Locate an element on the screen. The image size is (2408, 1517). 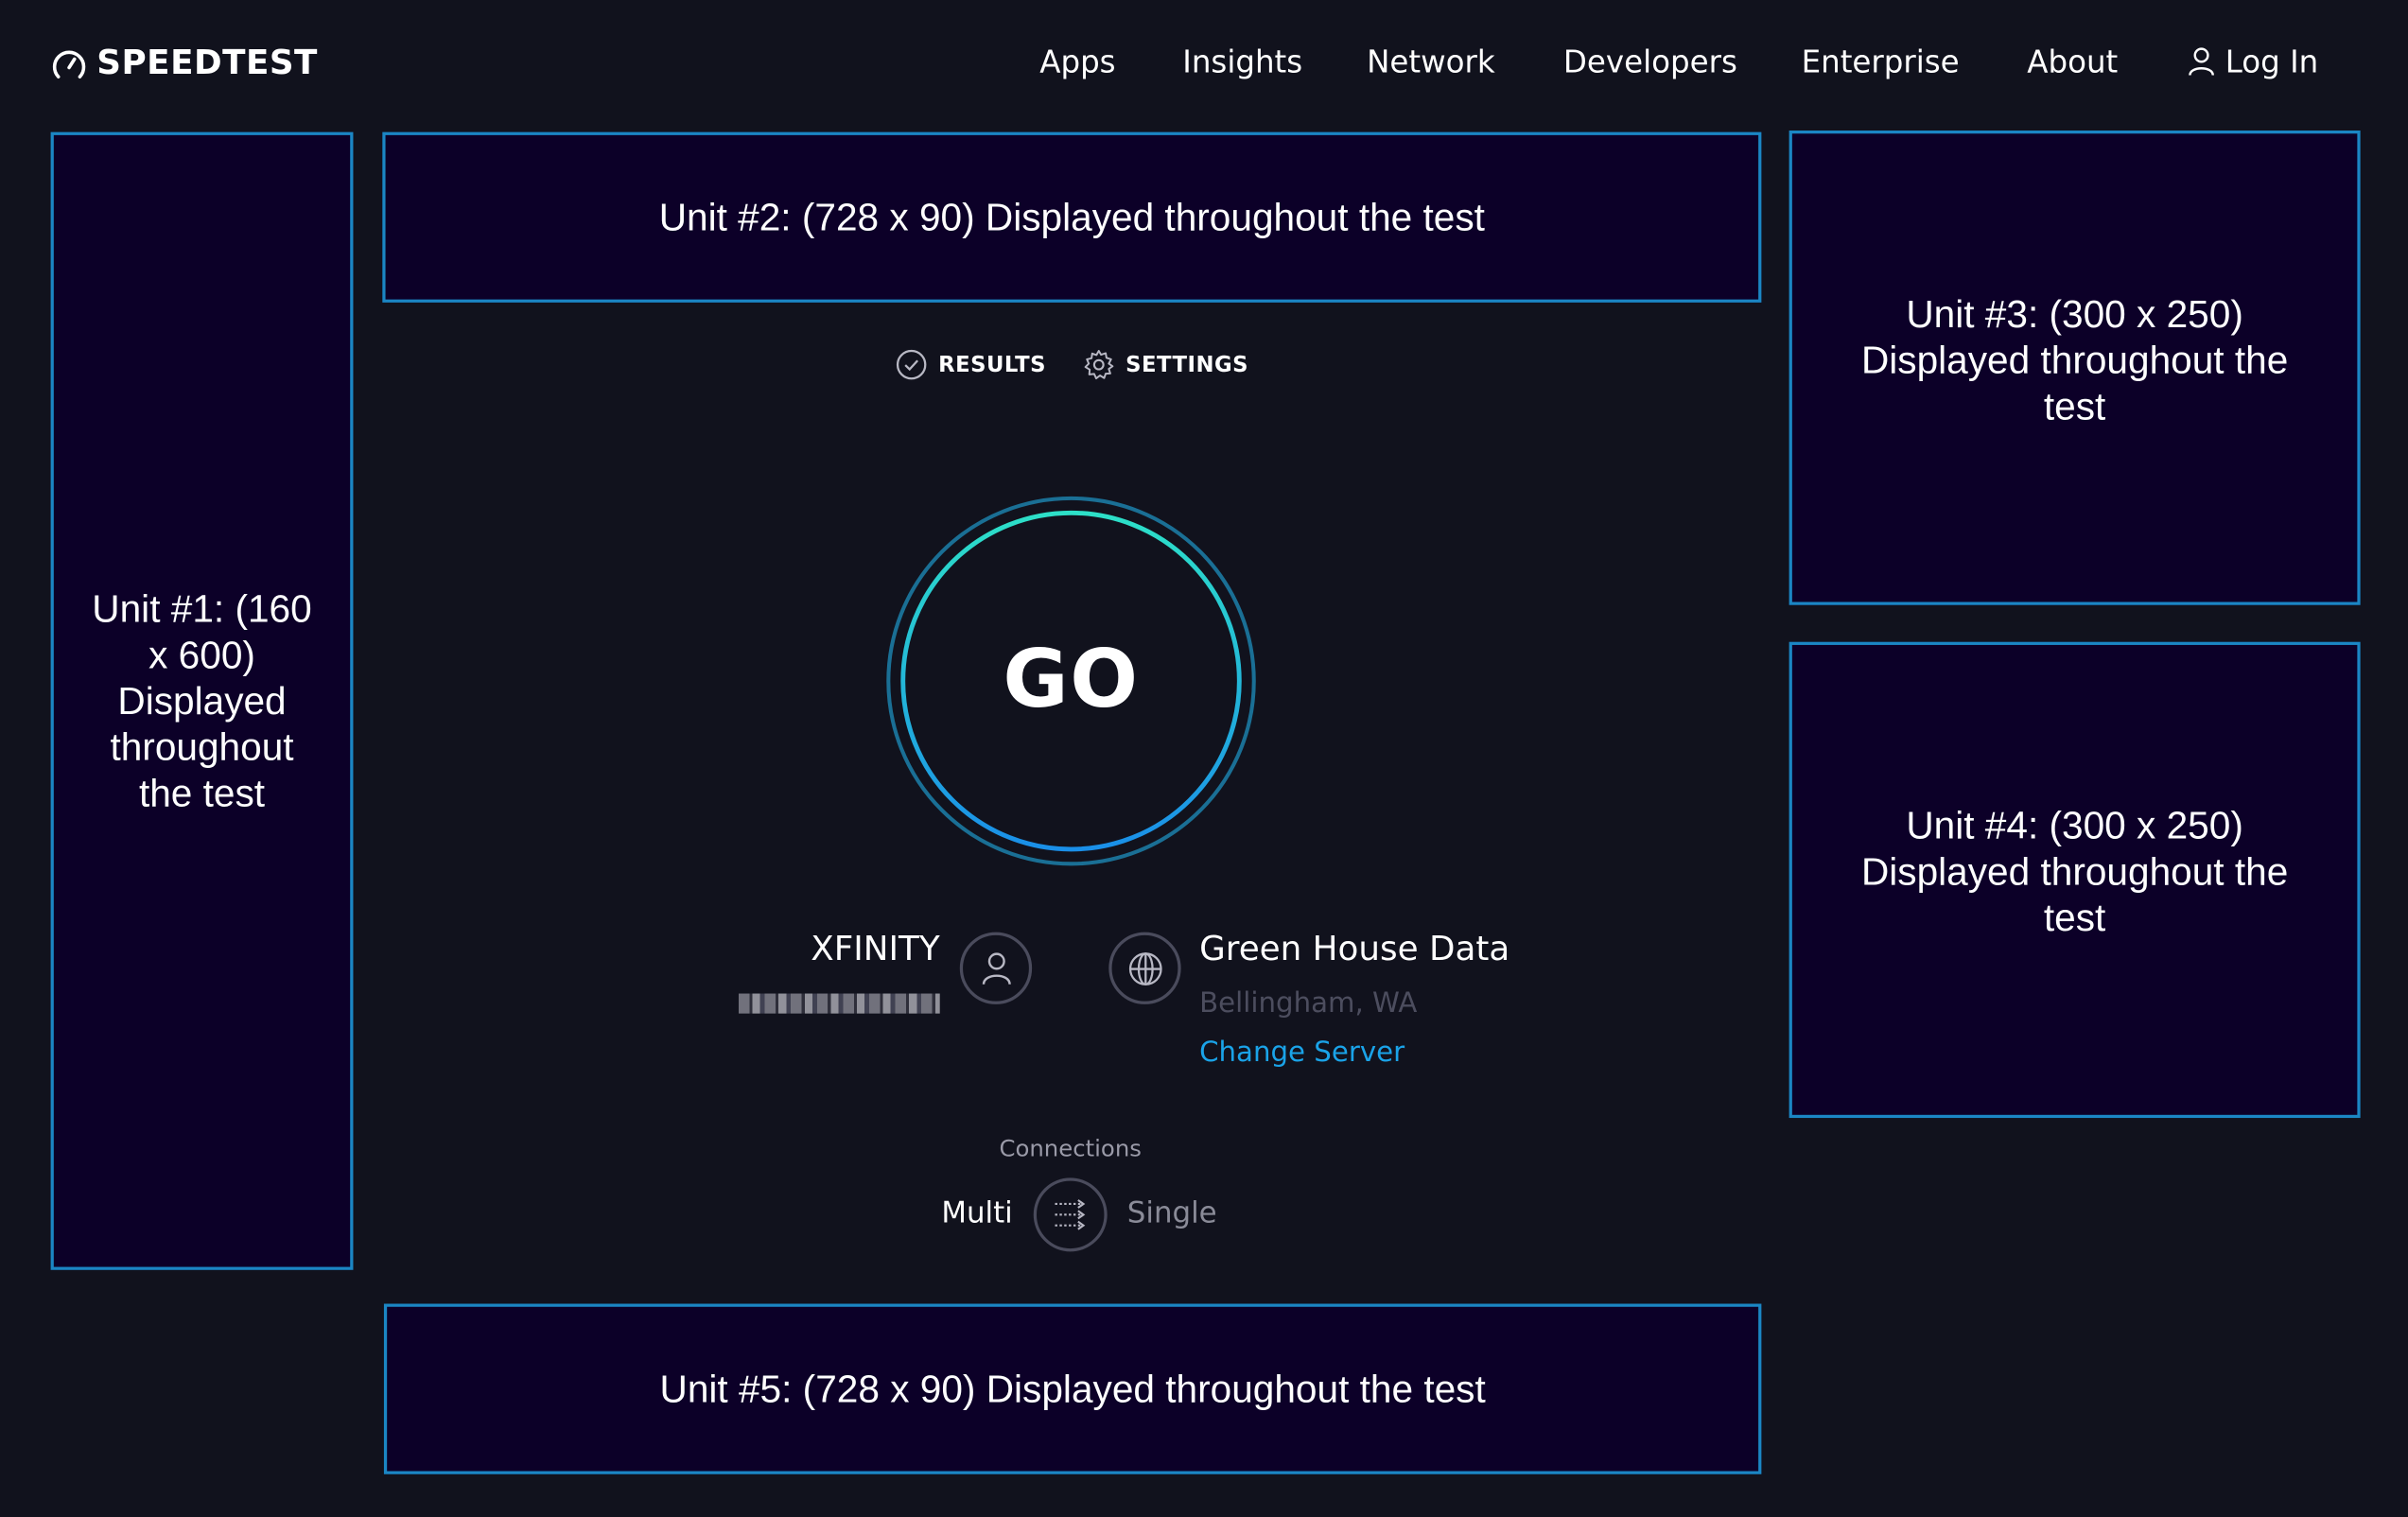
nav-developers: Developers is located at coordinates (1650, 61).